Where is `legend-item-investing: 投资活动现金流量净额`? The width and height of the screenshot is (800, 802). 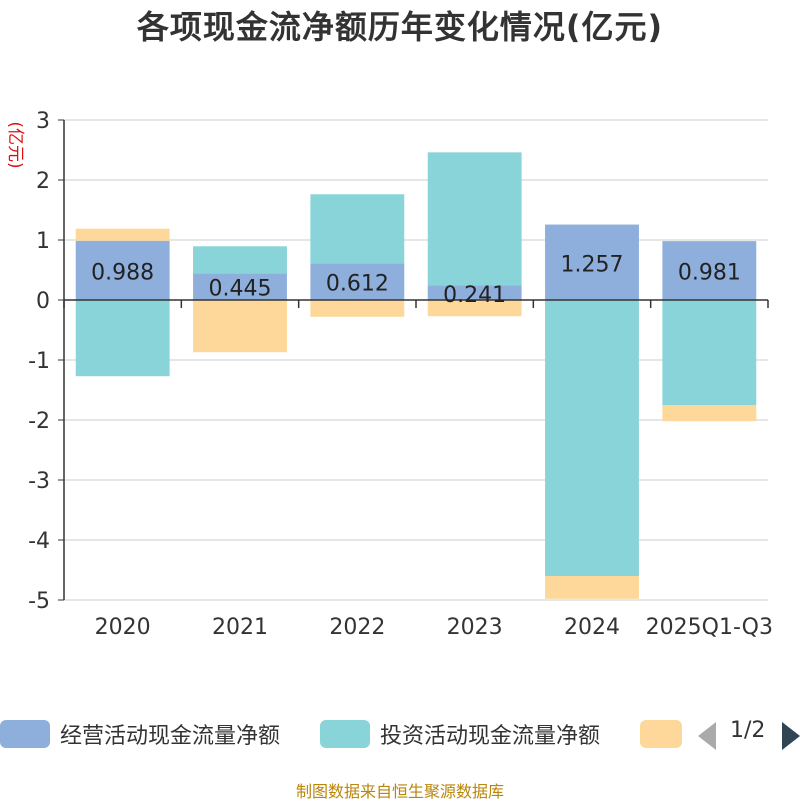 legend-item-investing: 投资活动现金流量净额 is located at coordinates (460, 734).